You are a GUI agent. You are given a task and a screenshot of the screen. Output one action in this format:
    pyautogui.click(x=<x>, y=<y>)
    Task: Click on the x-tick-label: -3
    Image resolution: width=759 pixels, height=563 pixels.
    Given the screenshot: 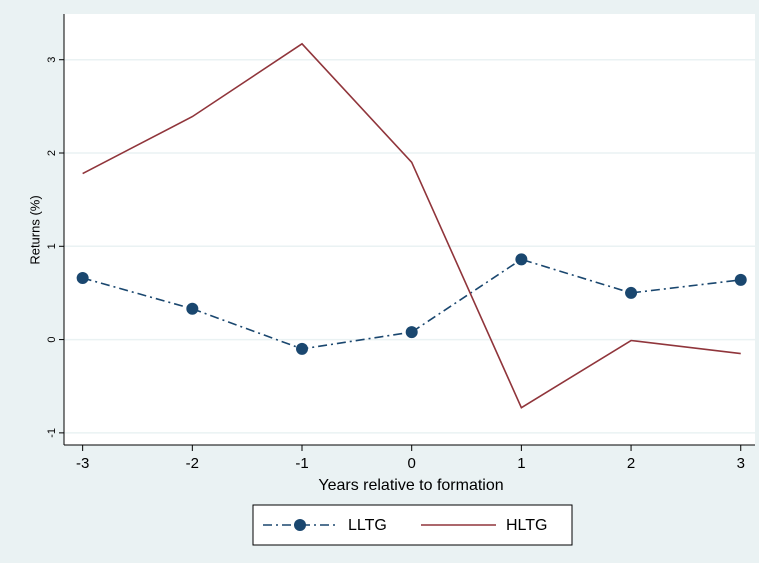 What is the action you would take?
    pyautogui.click(x=82, y=463)
    